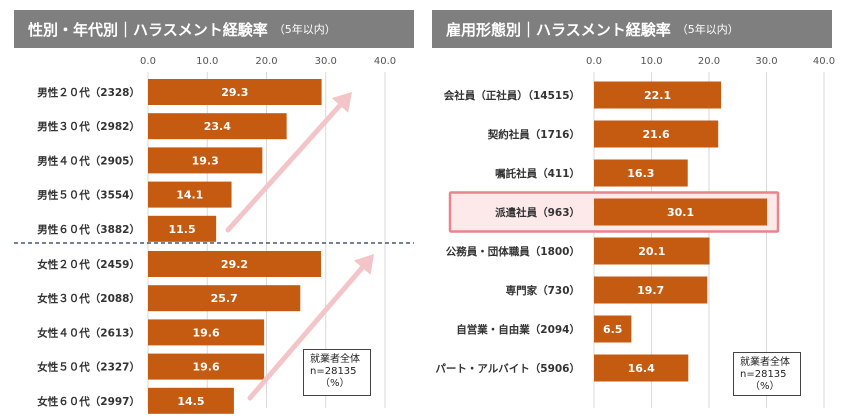 Image resolution: width=846 pixels, height=420 pixels. What do you see at coordinates (707, 29) in the screenshot?
I see `right-chart-title-note: （5年以内）` at bounding box center [707, 29].